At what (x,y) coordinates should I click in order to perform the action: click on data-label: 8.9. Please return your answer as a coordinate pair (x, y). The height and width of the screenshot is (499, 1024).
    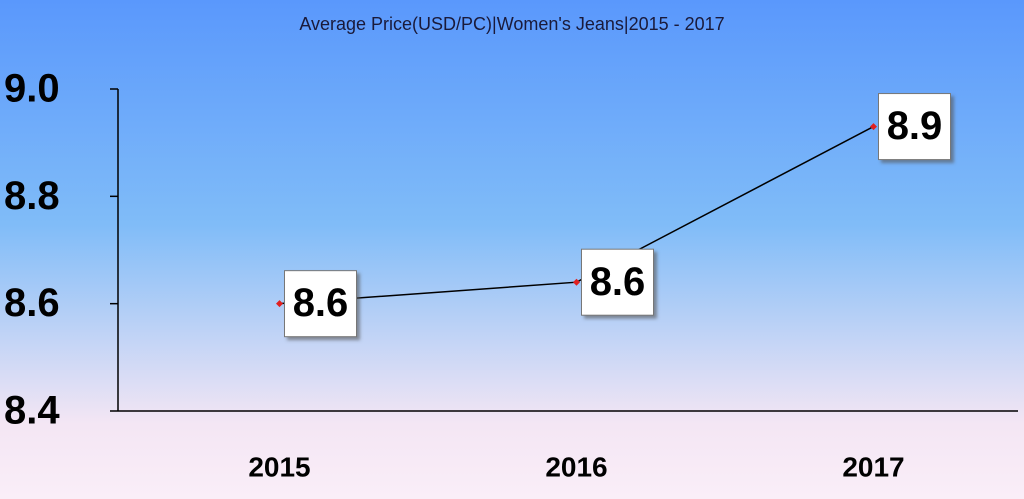
    Looking at the image, I should click on (915, 126).